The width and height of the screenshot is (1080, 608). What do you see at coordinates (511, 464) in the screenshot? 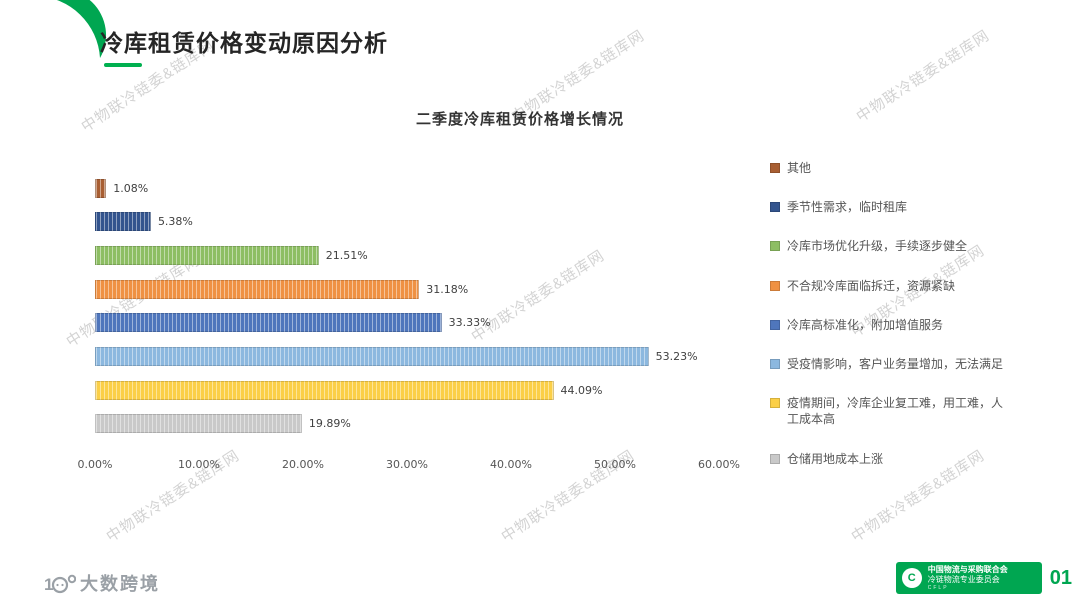
I see `x-axis-tick: 40.00%` at bounding box center [511, 464].